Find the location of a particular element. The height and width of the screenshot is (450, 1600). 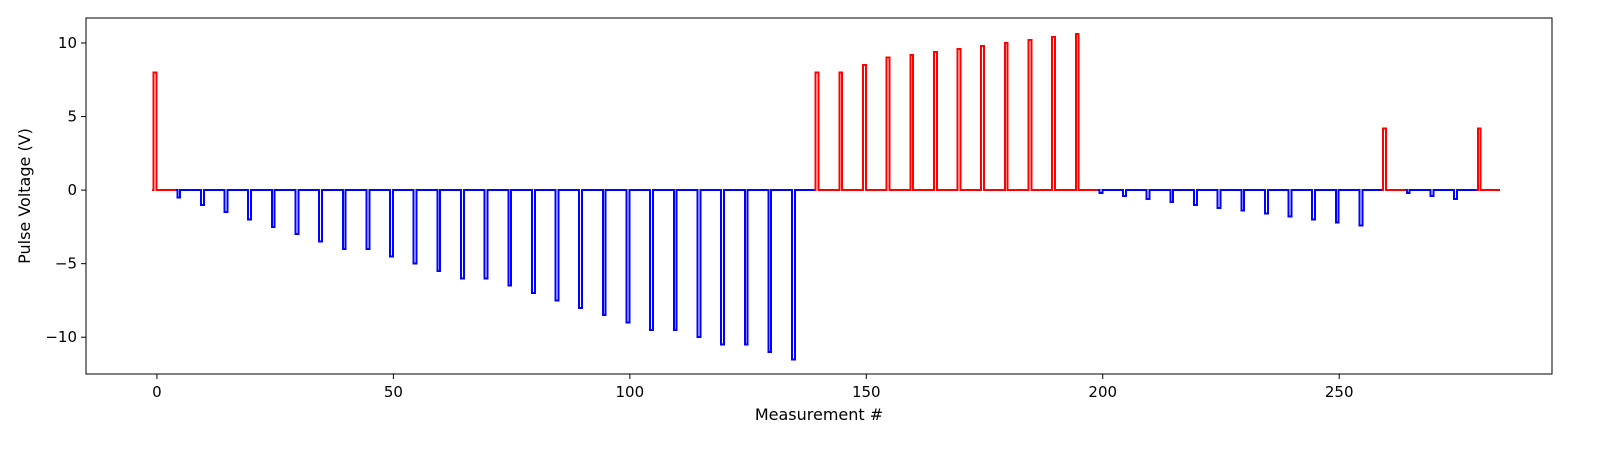

y-tick-label: 0 is located at coordinates (72, 190).